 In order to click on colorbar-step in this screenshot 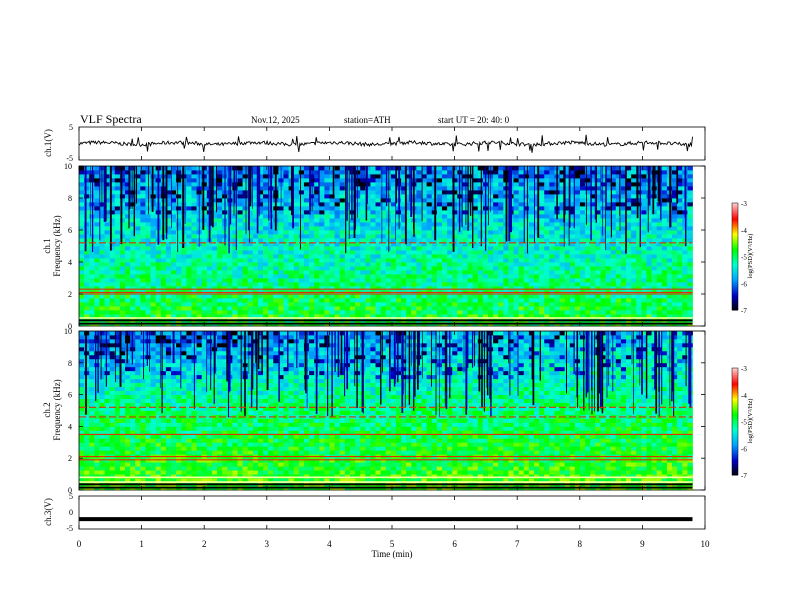, I will do `click(735, 216)`.